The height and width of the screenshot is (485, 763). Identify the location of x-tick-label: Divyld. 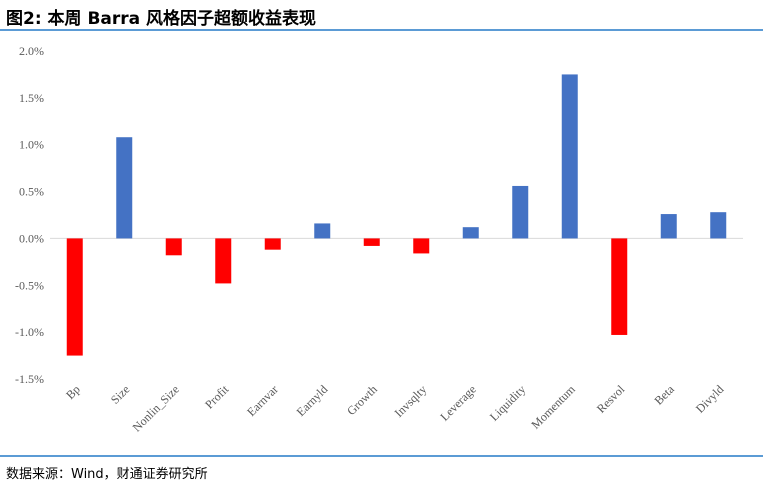
(709, 398).